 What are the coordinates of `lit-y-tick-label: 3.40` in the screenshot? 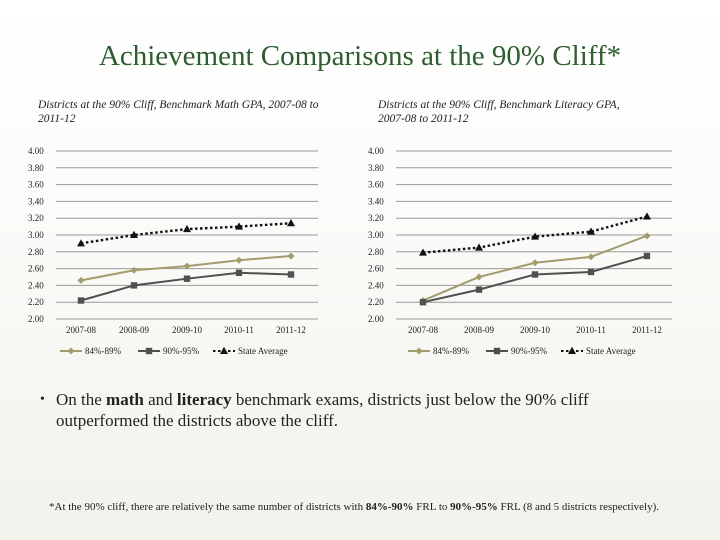 It's located at (376, 201).